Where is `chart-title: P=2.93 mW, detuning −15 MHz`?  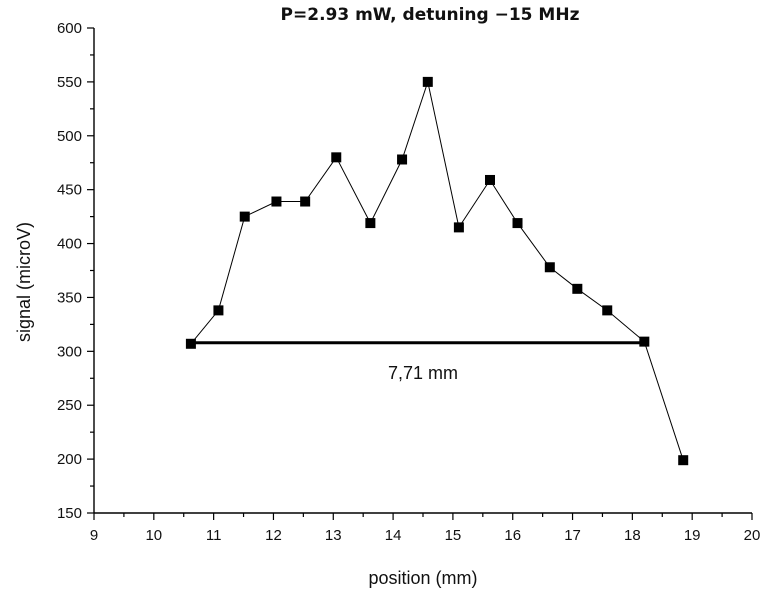 chart-title: P=2.93 mW, detuning −15 MHz is located at coordinates (430, 15).